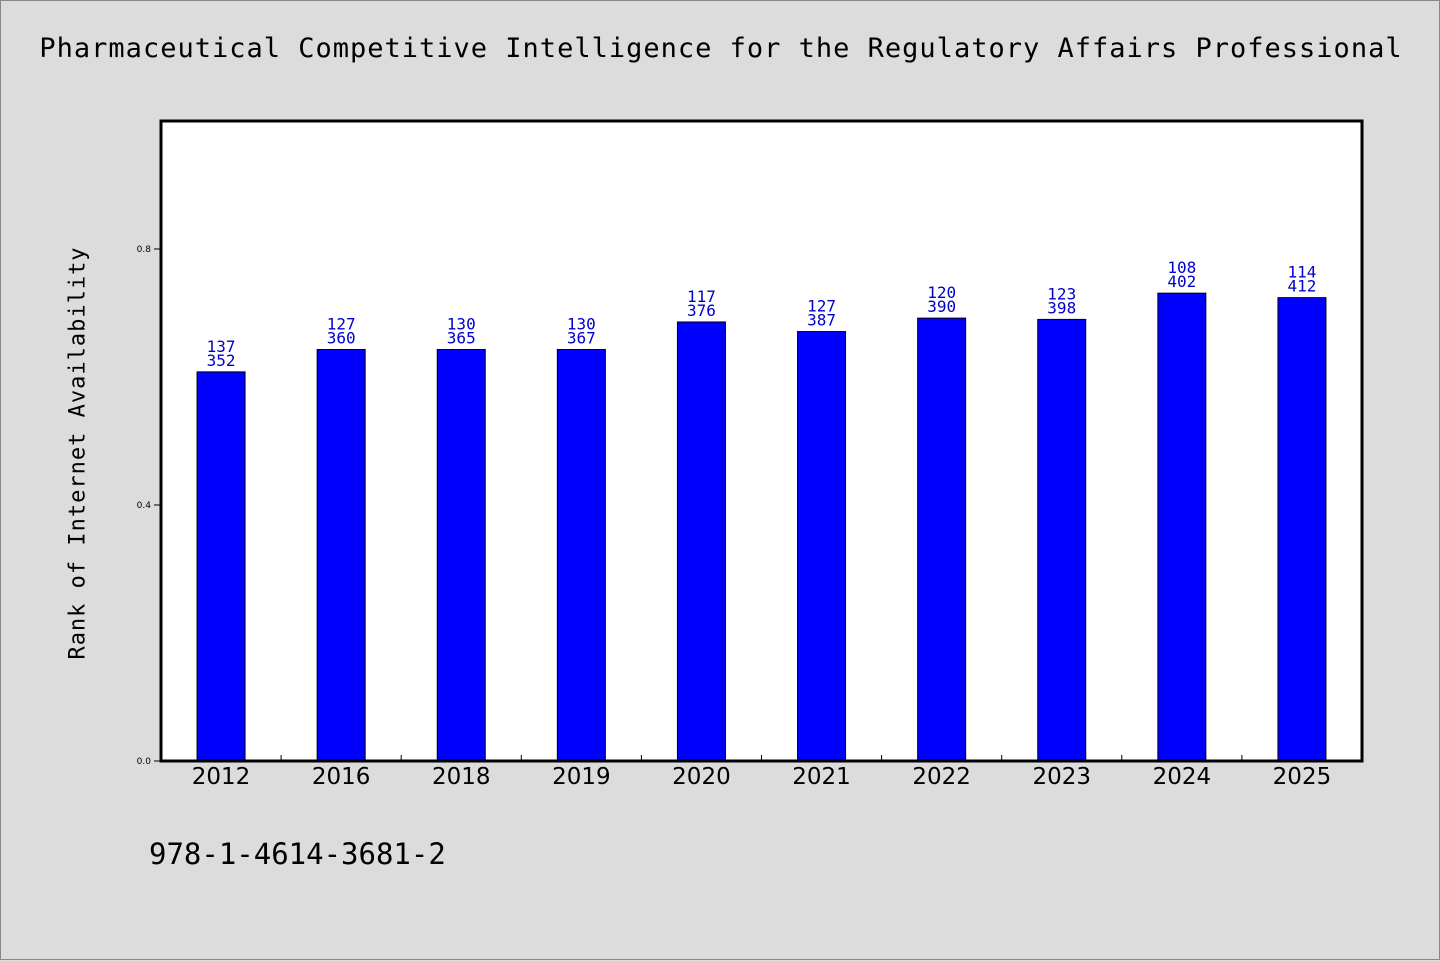 Image resolution: width=1440 pixels, height=961 pixels. What do you see at coordinates (1061, 293) in the screenshot?
I see `bar-label-top: 123` at bounding box center [1061, 293].